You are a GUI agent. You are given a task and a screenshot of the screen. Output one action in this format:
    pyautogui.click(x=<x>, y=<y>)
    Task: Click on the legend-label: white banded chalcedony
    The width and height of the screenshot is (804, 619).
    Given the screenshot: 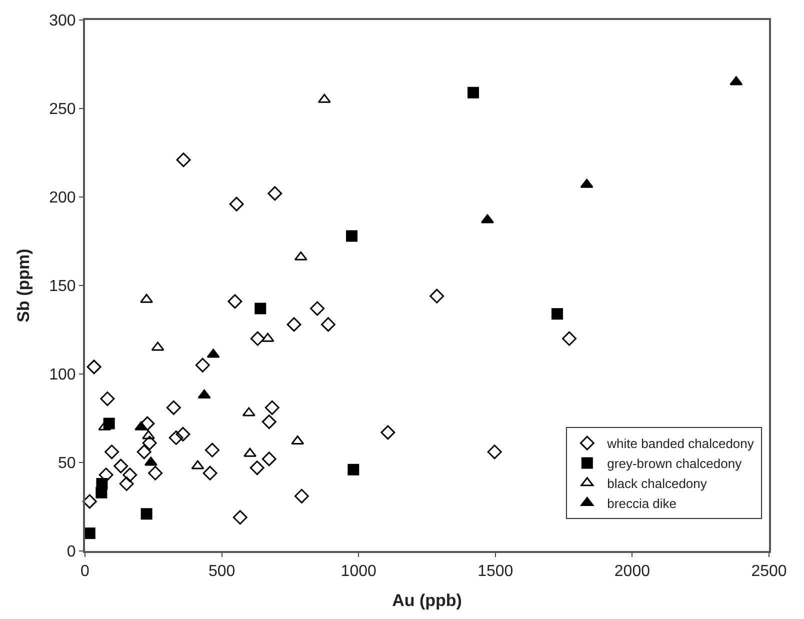 What is the action you would take?
    pyautogui.click(x=680, y=444)
    